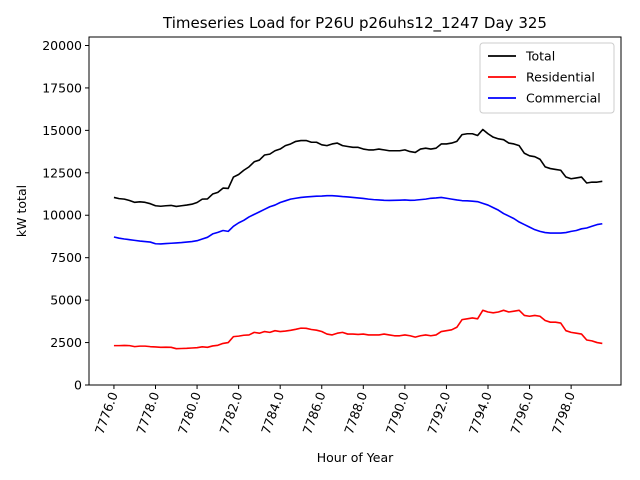  What do you see at coordinates (358, 329) in the screenshot?
I see `series-line-residential` at bounding box center [358, 329].